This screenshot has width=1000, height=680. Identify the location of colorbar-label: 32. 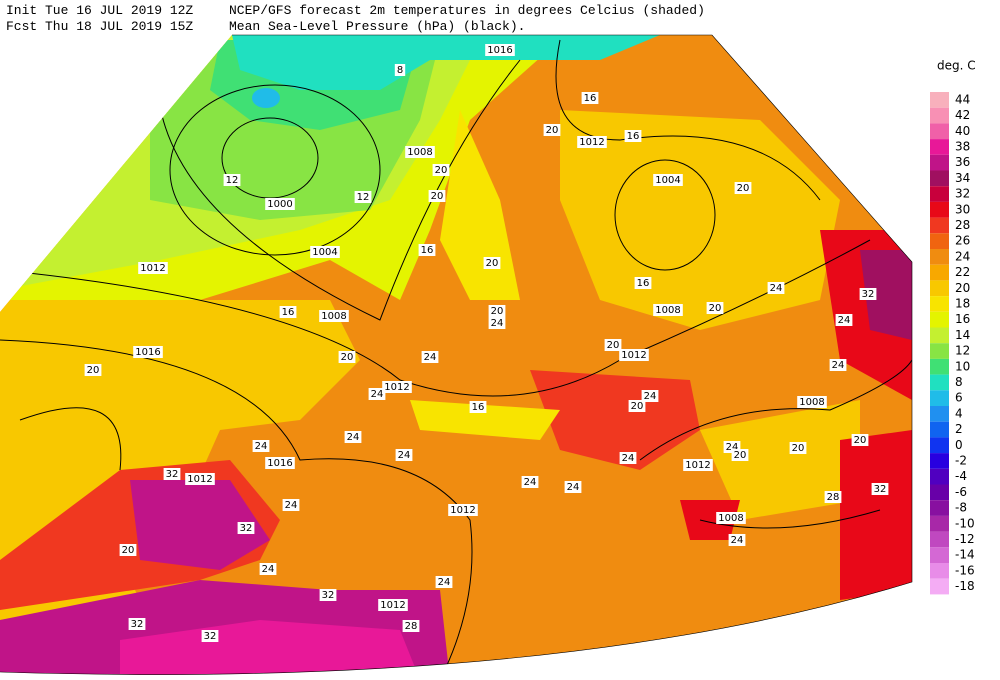
(962, 194).